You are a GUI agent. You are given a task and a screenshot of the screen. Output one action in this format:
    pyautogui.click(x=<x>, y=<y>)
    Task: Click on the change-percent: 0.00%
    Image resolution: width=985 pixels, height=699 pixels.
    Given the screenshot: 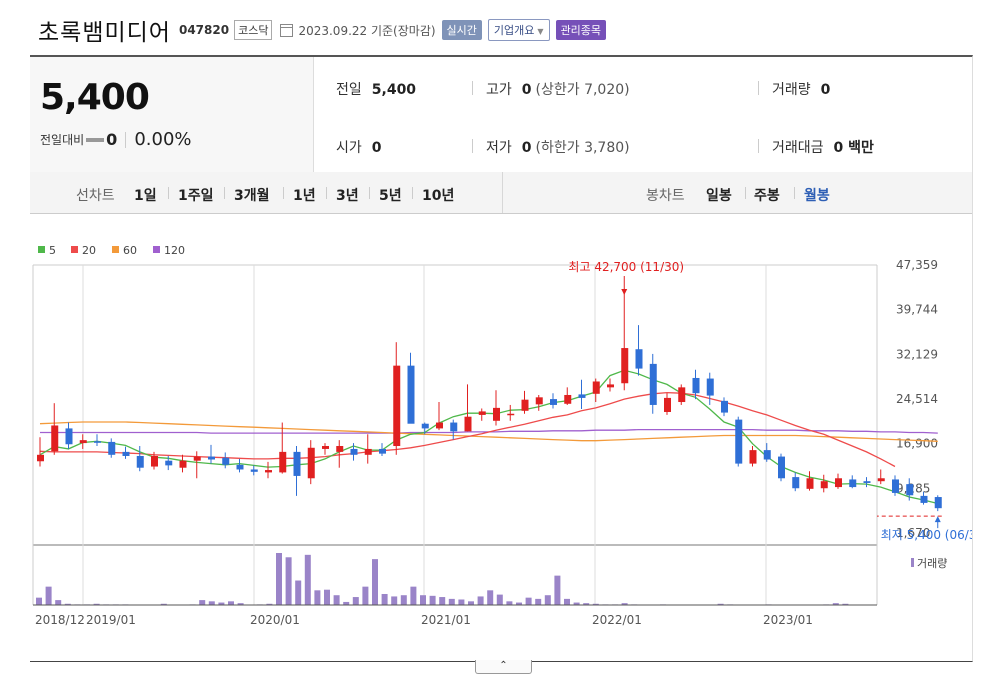 What is the action you would take?
    pyautogui.click(x=163, y=139)
    